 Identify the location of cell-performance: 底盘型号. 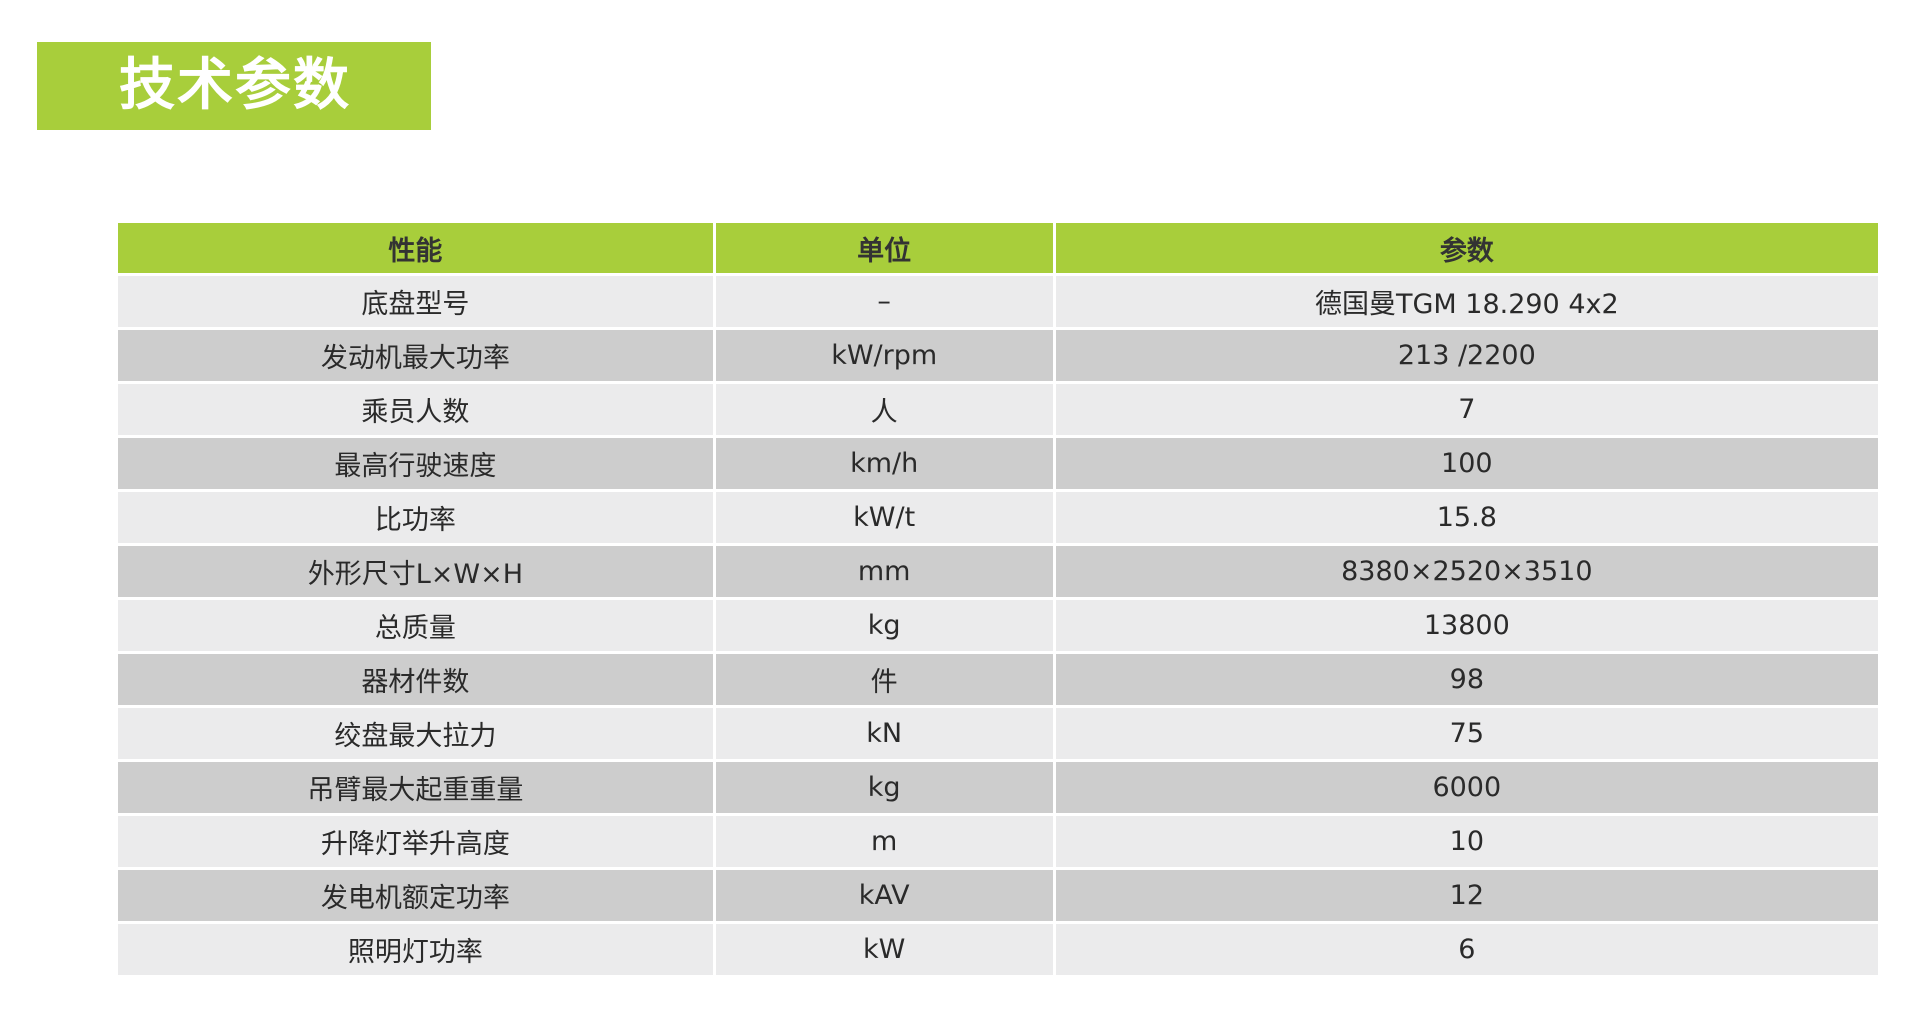
(415, 301).